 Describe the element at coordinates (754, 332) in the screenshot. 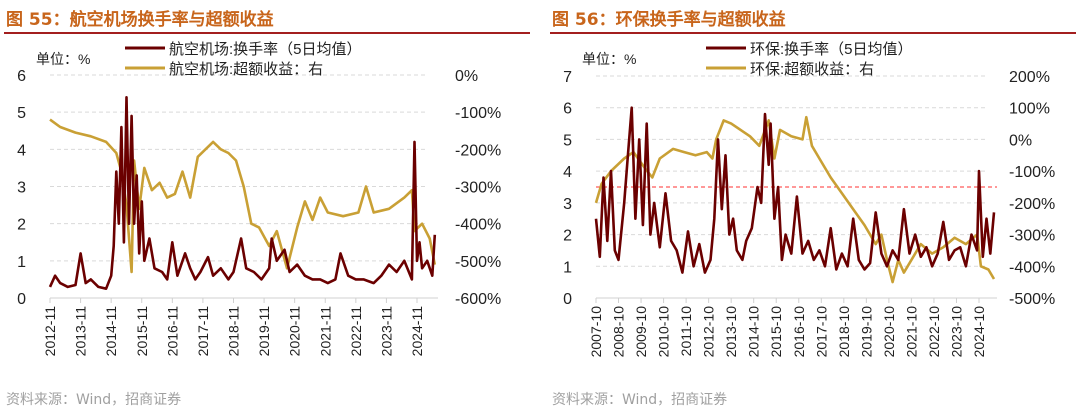

I see `x-axis-tick-label: 2014-10` at that location.